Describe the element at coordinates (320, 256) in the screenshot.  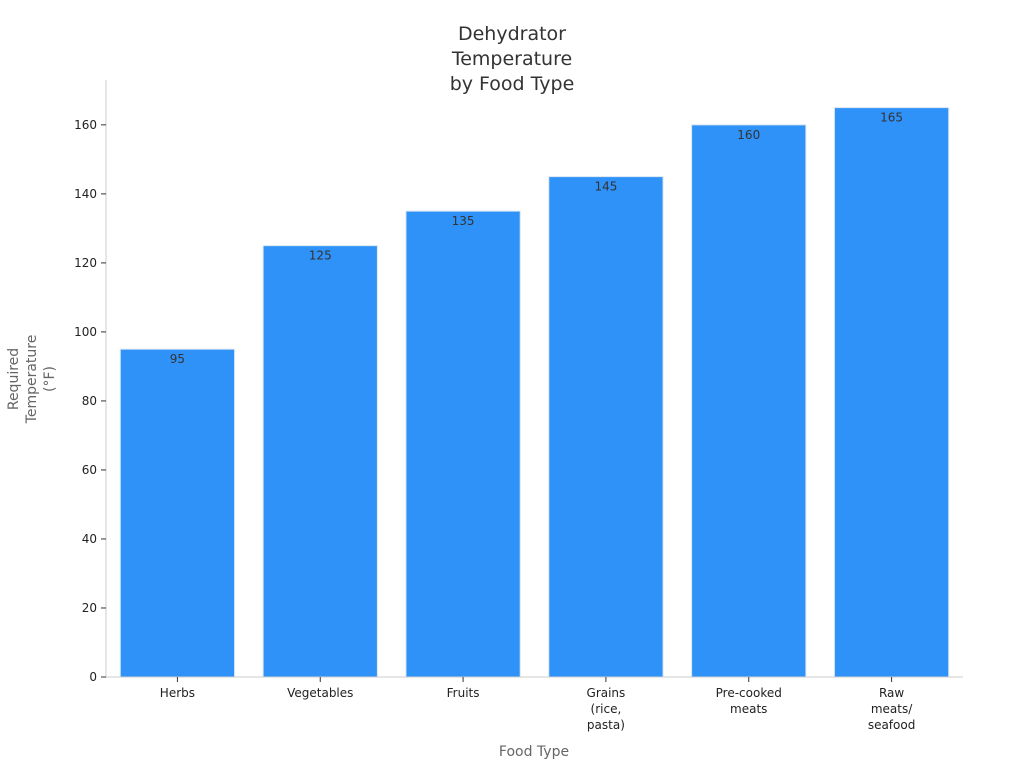
I see `bar-value-label: 125` at that location.